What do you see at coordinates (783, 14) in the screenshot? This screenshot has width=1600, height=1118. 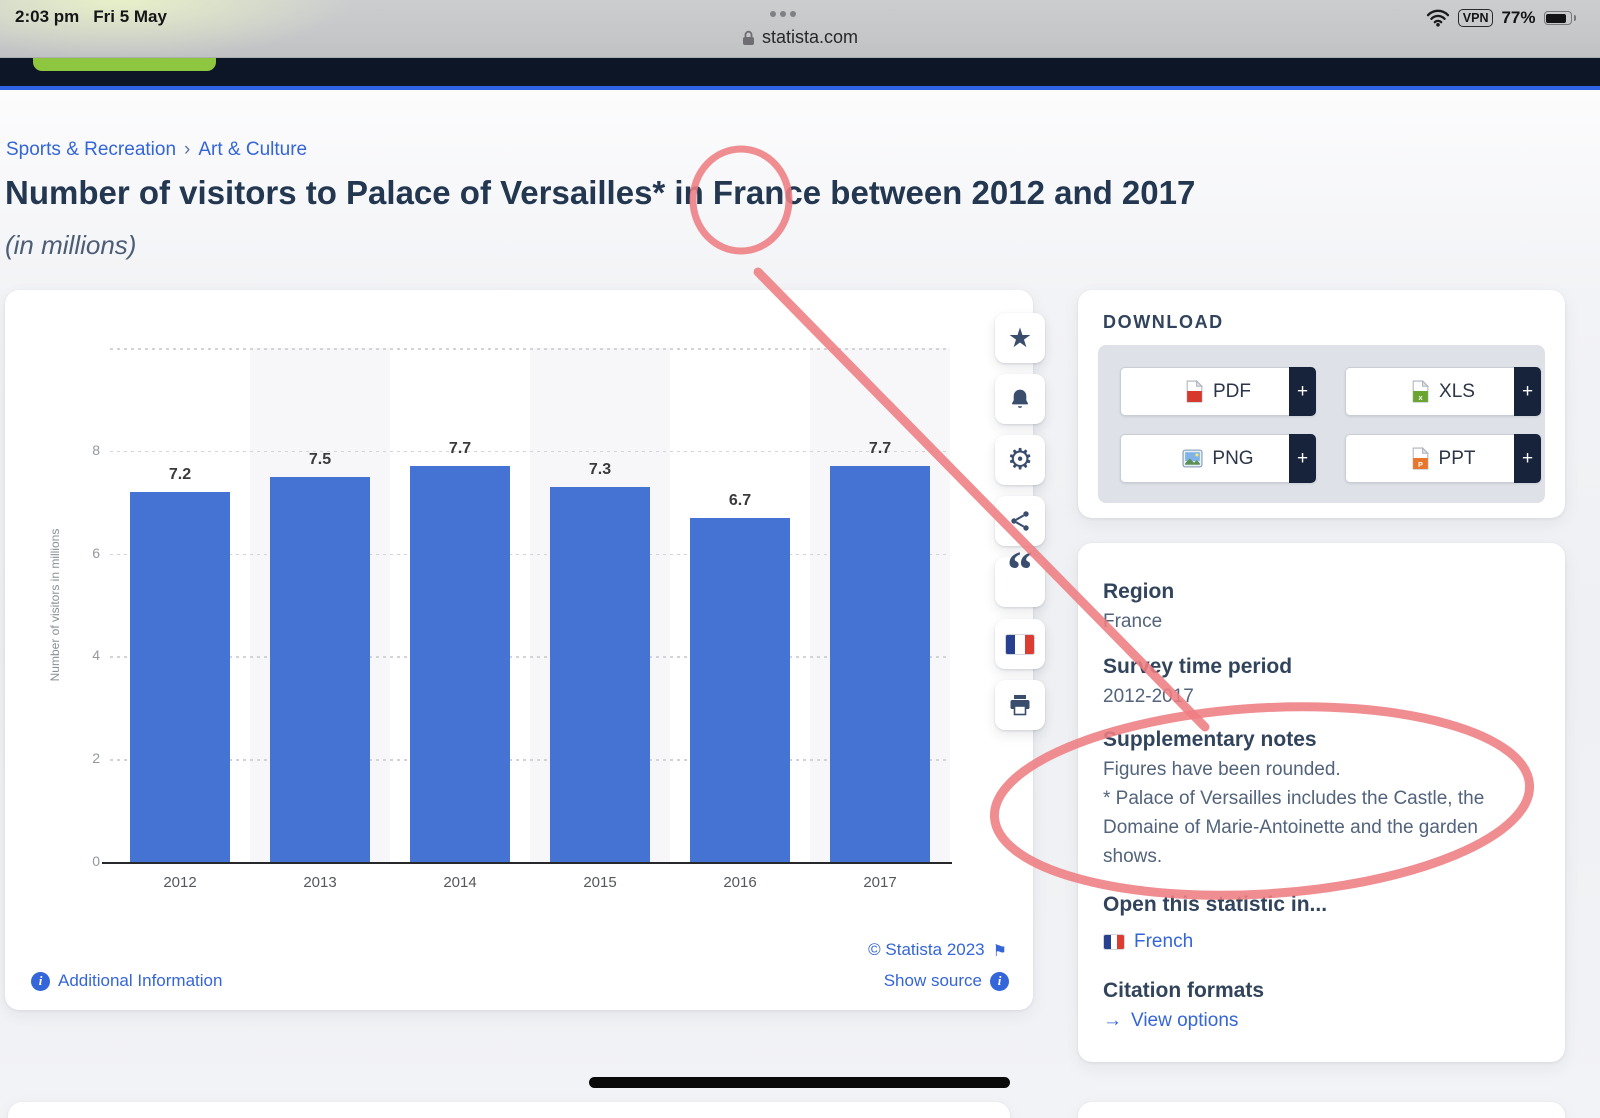 I see `tab-overview-icon` at bounding box center [783, 14].